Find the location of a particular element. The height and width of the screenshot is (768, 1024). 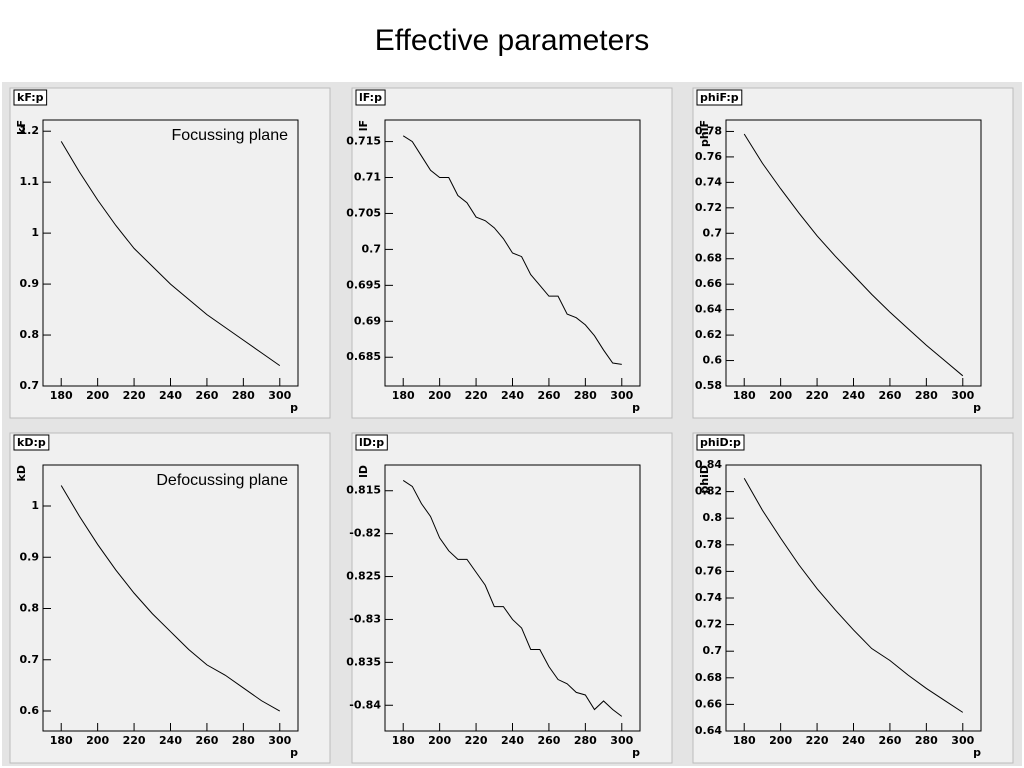

slide-title: Effective parameters is located at coordinates (512, 40).